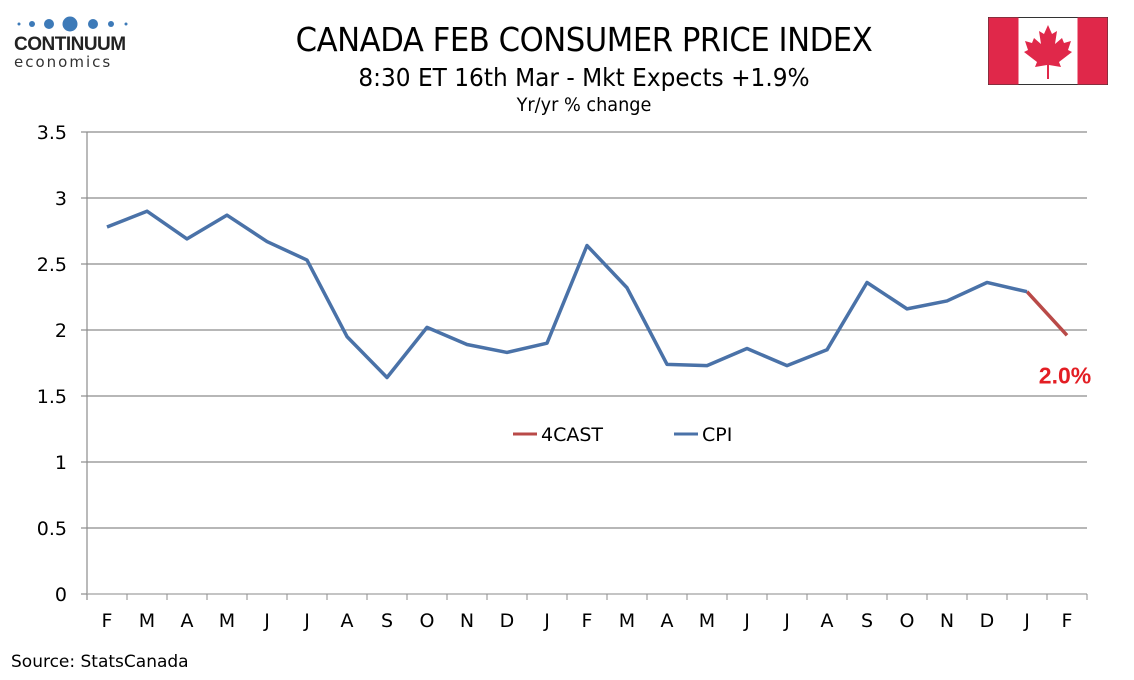  I want to click on chart-unit-label: Yr/yr % change, so click(584, 105).